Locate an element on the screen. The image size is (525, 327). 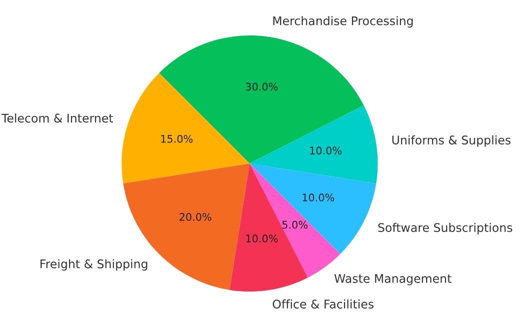
data-label: 15.0% is located at coordinates (177, 138).